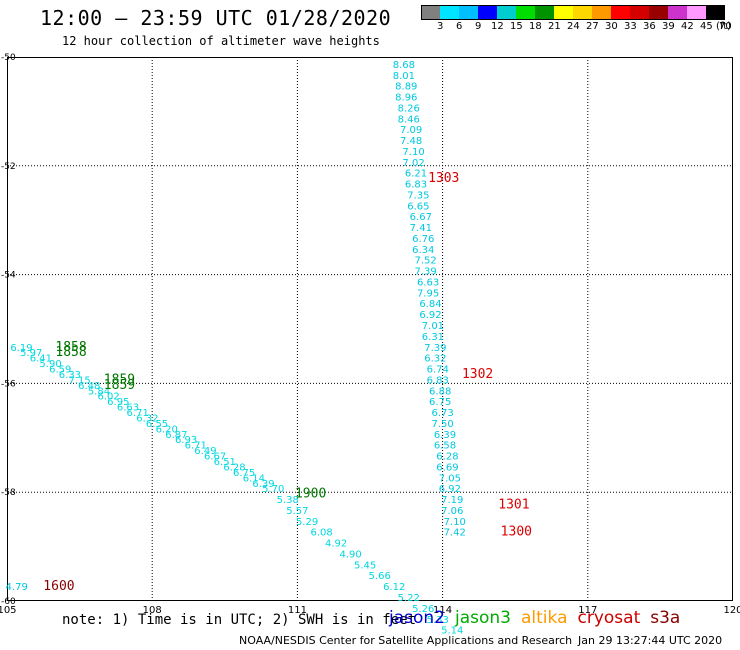 This screenshot has width=740, height=650. I want to click on wave-height-point: 7.52, so click(426, 261).